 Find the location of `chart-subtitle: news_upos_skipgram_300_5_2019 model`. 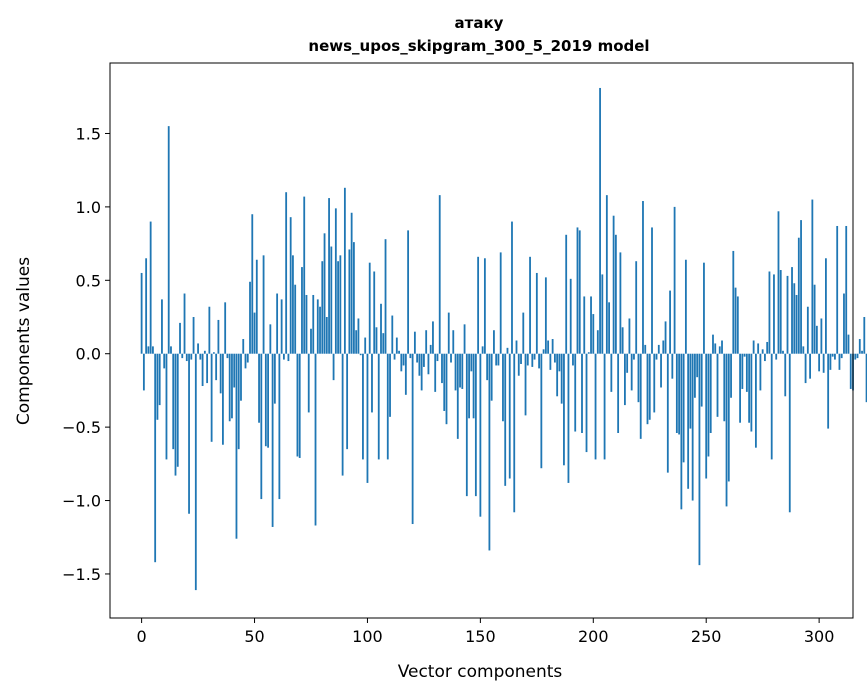

chart-subtitle: news_upos_skipgram_300_5_2019 model is located at coordinates (478, 46).